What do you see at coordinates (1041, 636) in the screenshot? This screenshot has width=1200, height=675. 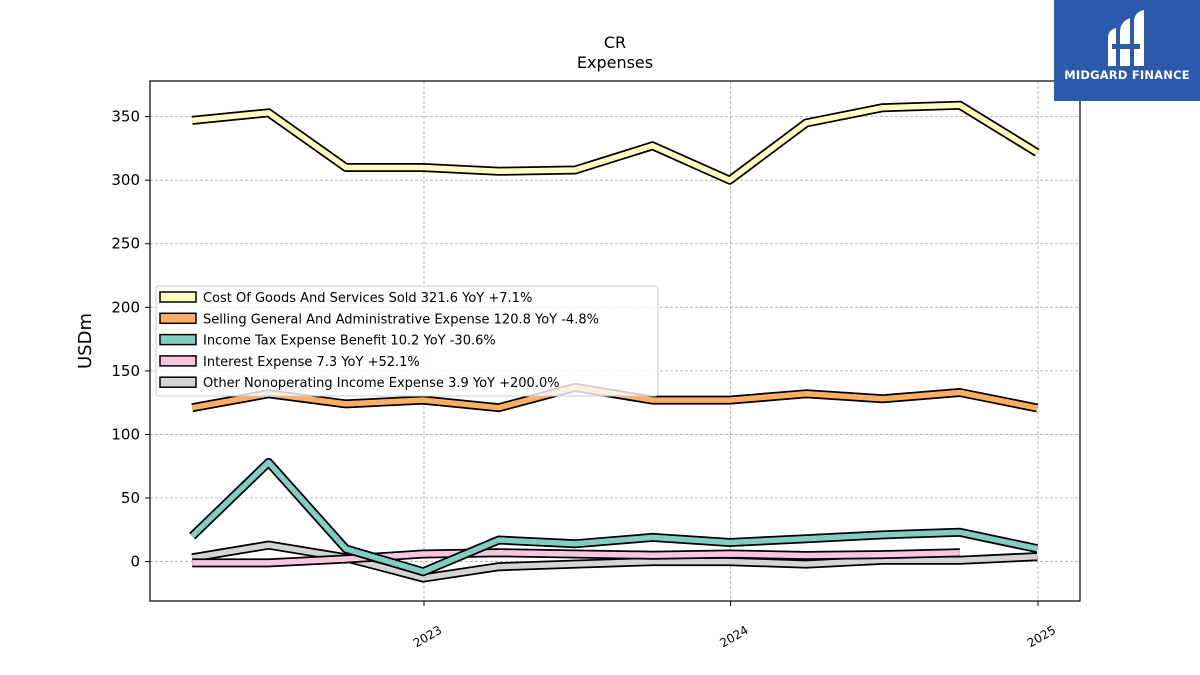 I see `x-tick-label: 2025` at bounding box center [1041, 636].